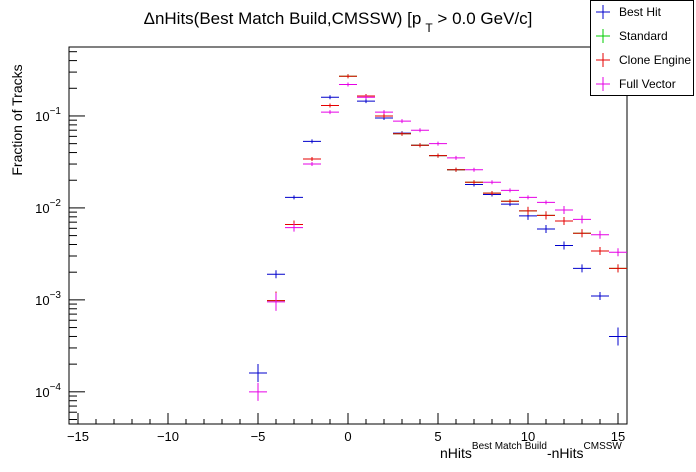 The image size is (696, 472). Describe the element at coordinates (618, 436) in the screenshot. I see `x-tick-label: 15` at that location.